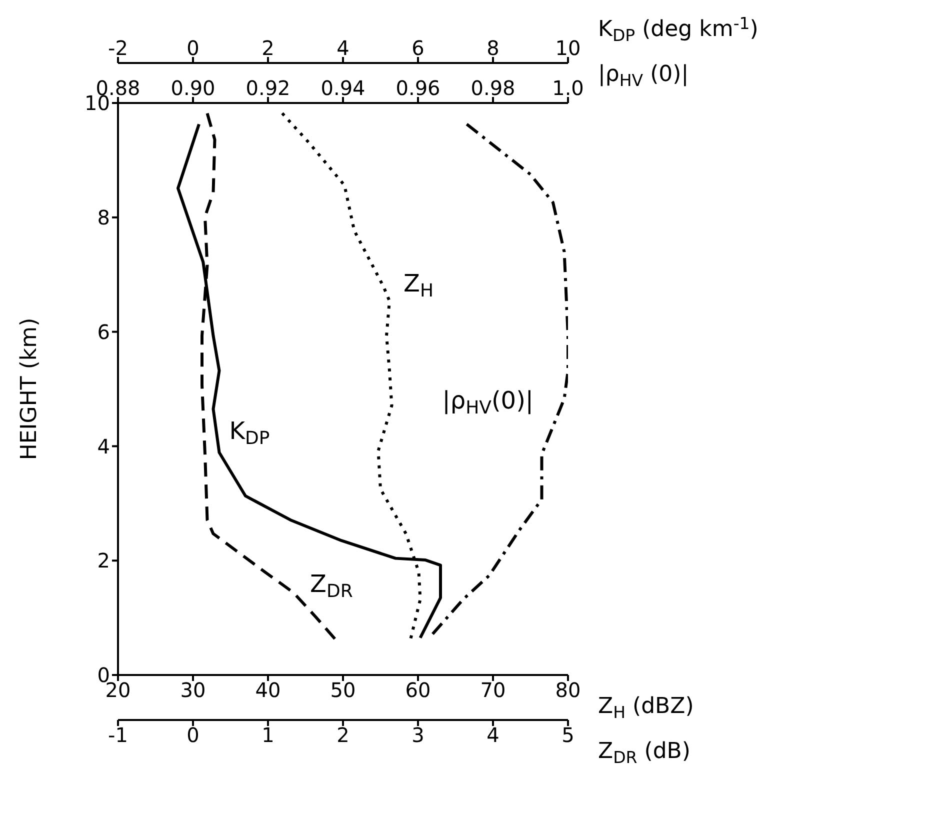 This screenshot has width=936, height=820. Describe the element at coordinates (568, 88) in the screenshot. I see `x2-tick-label: 1.0` at that location.